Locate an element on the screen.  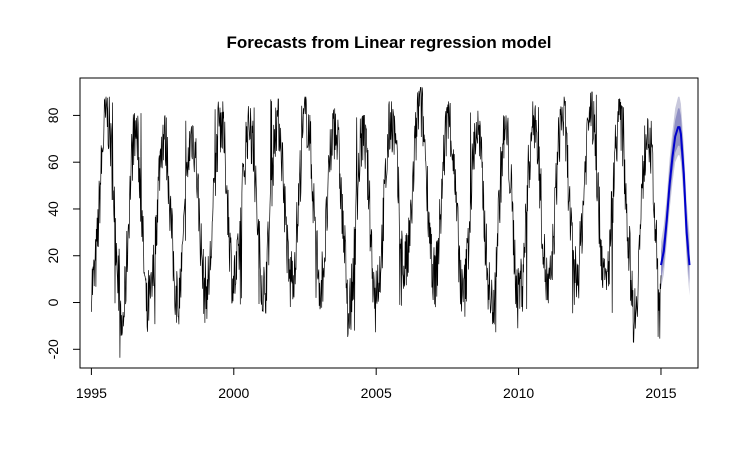
forecast-mean-line is located at coordinates (675, 196).